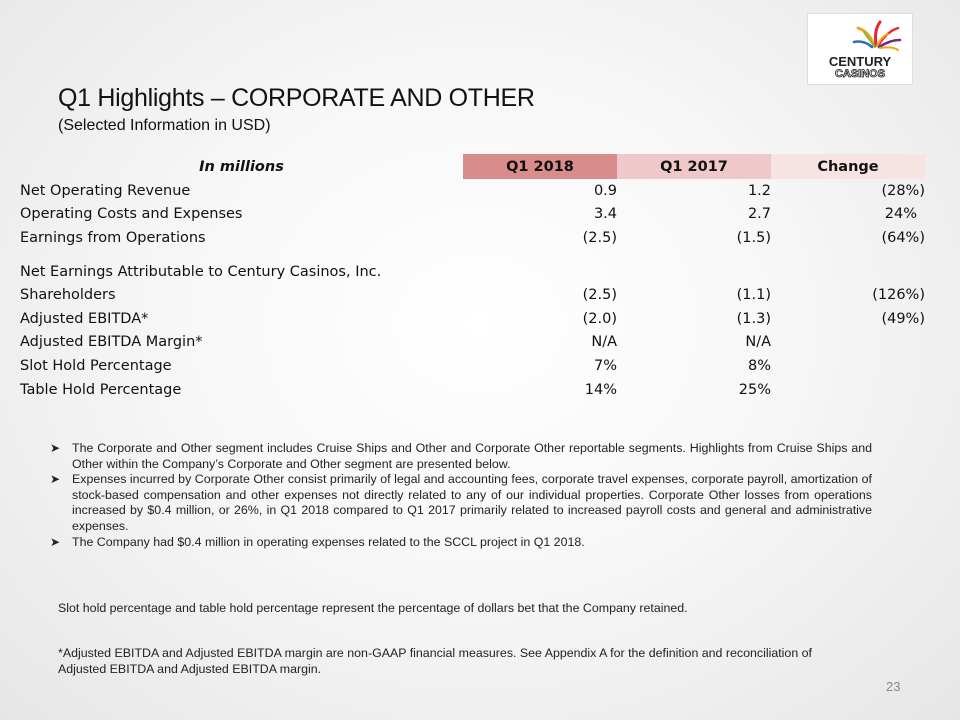  What do you see at coordinates (758, 342) in the screenshot?
I see `q1-2017-value: N/A` at bounding box center [758, 342].